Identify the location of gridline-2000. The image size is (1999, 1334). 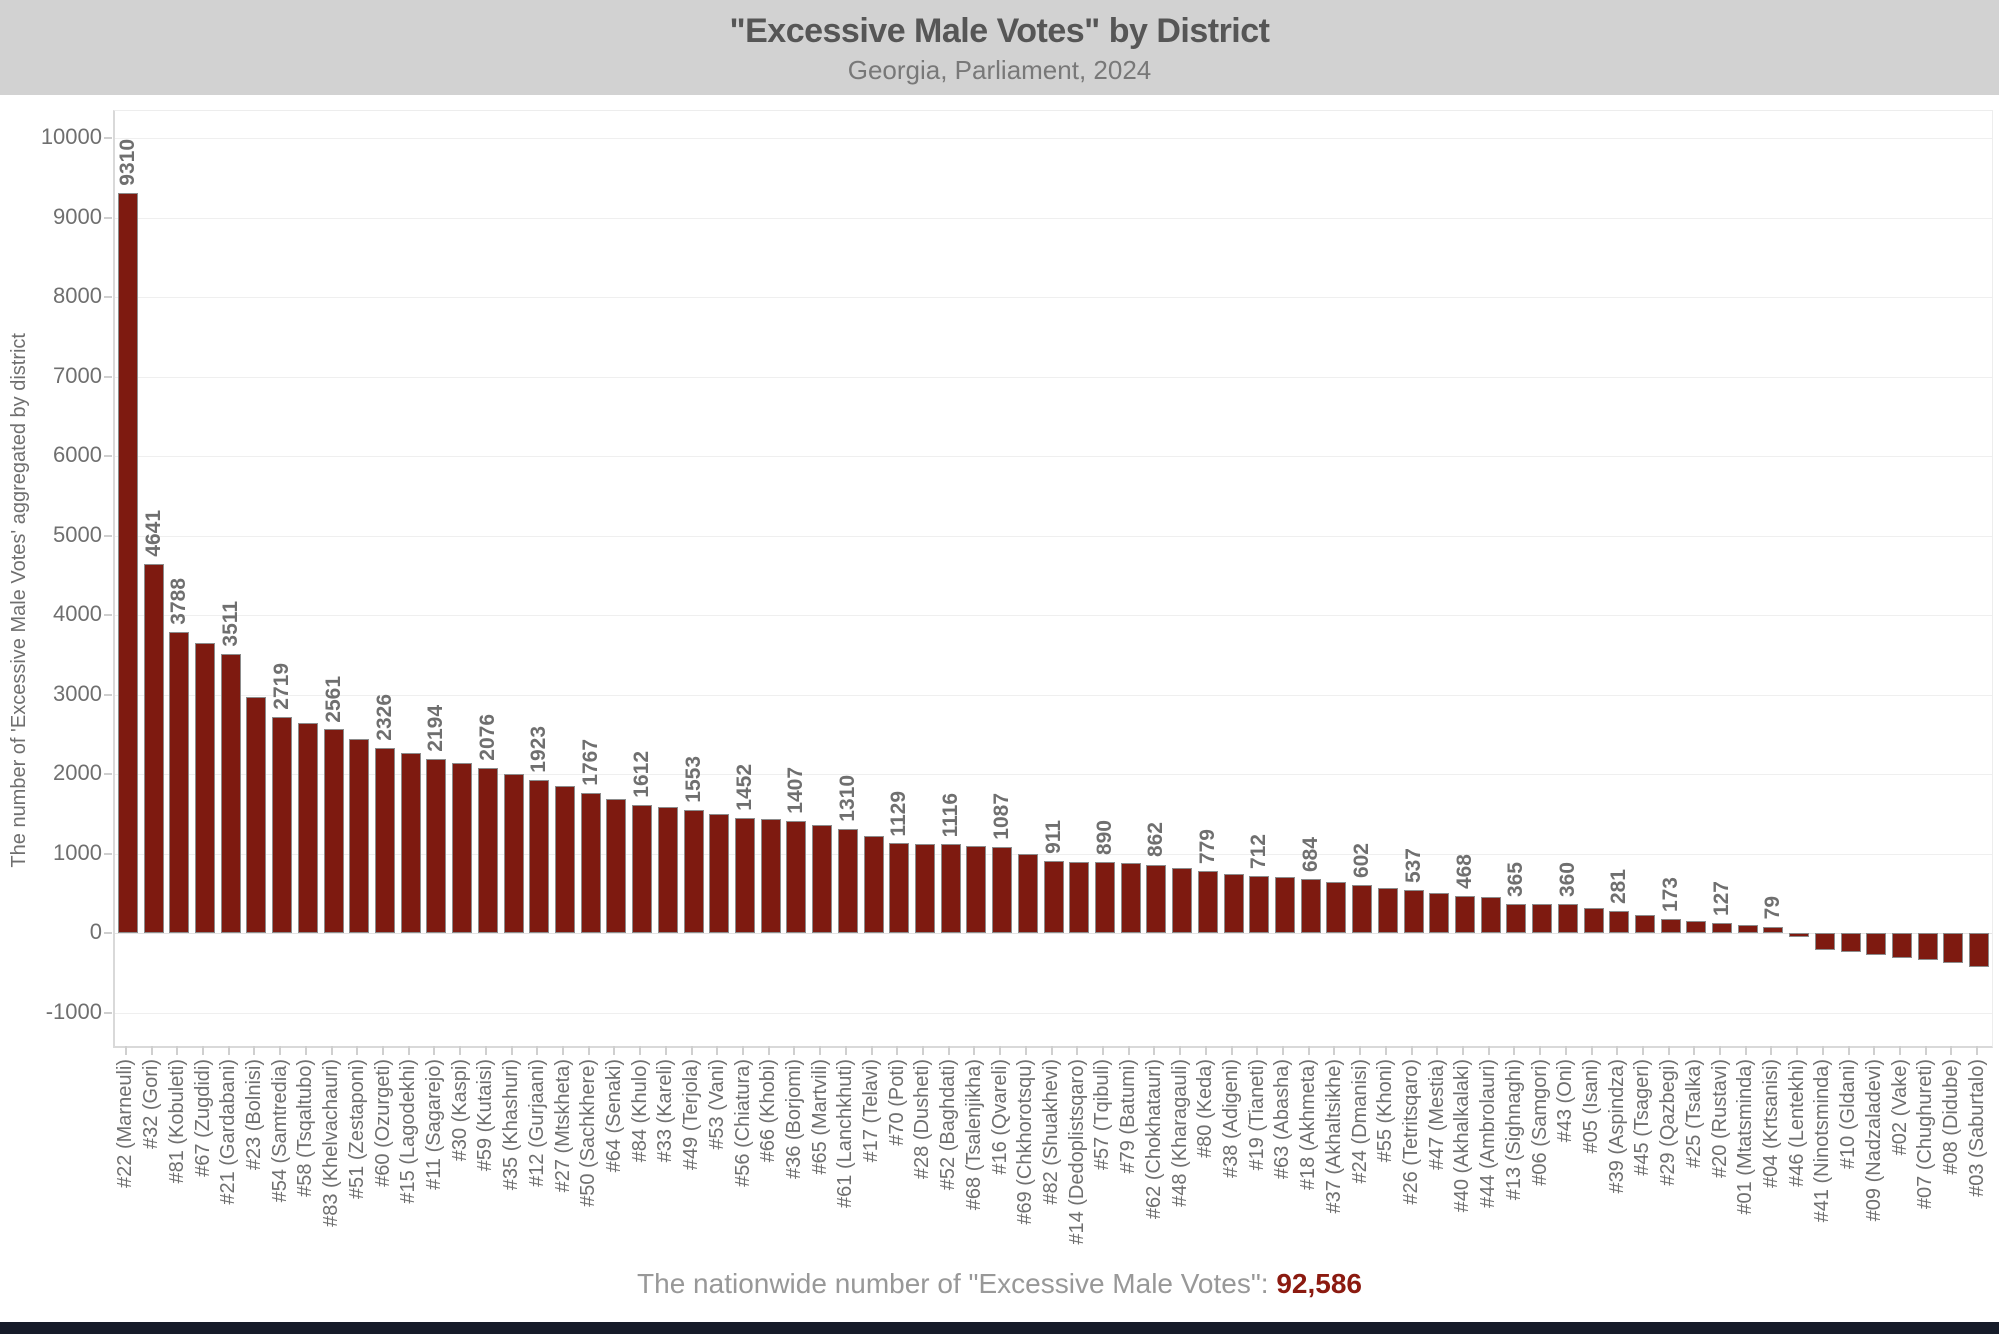
(1053, 774).